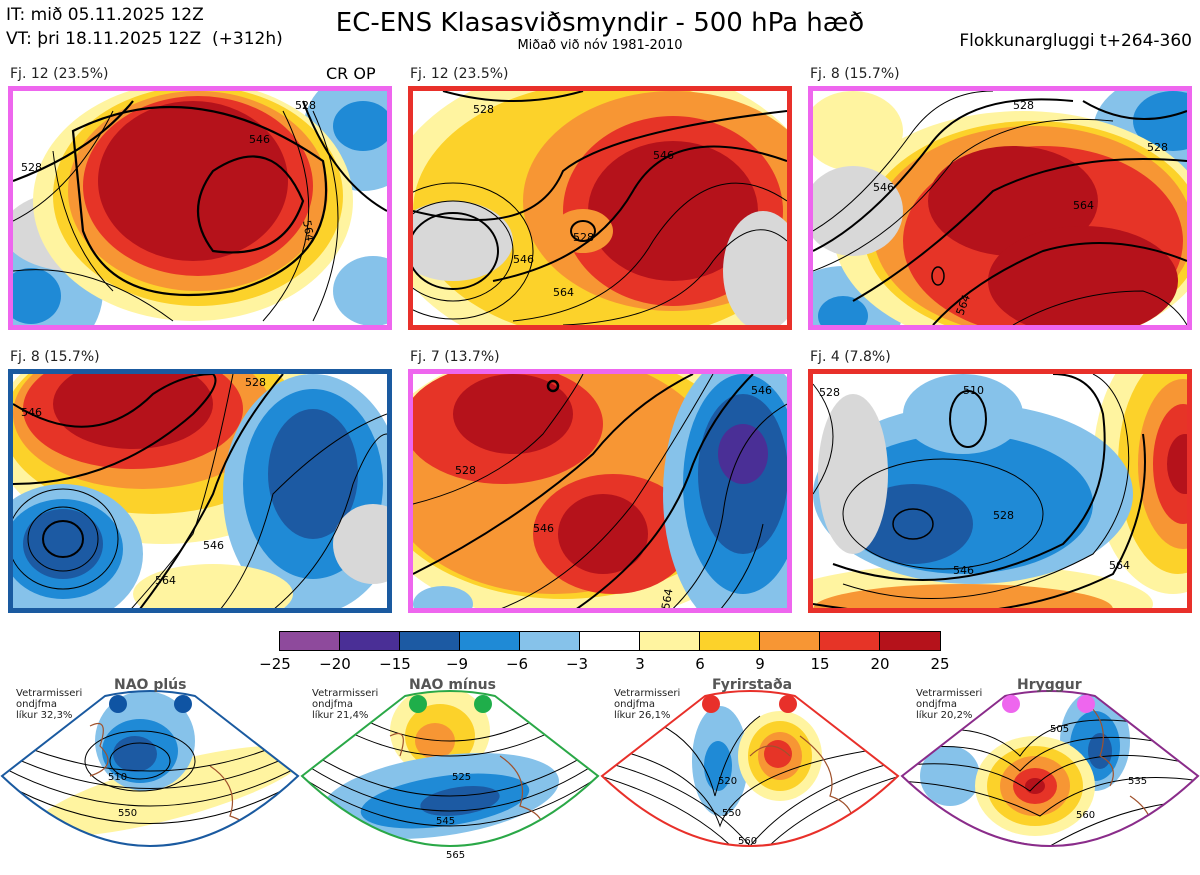 Image resolution: width=1200 pixels, height=875 pixels. What do you see at coordinates (973, 390) in the screenshot?
I see `panel-6-contour-2: 510` at bounding box center [973, 390].